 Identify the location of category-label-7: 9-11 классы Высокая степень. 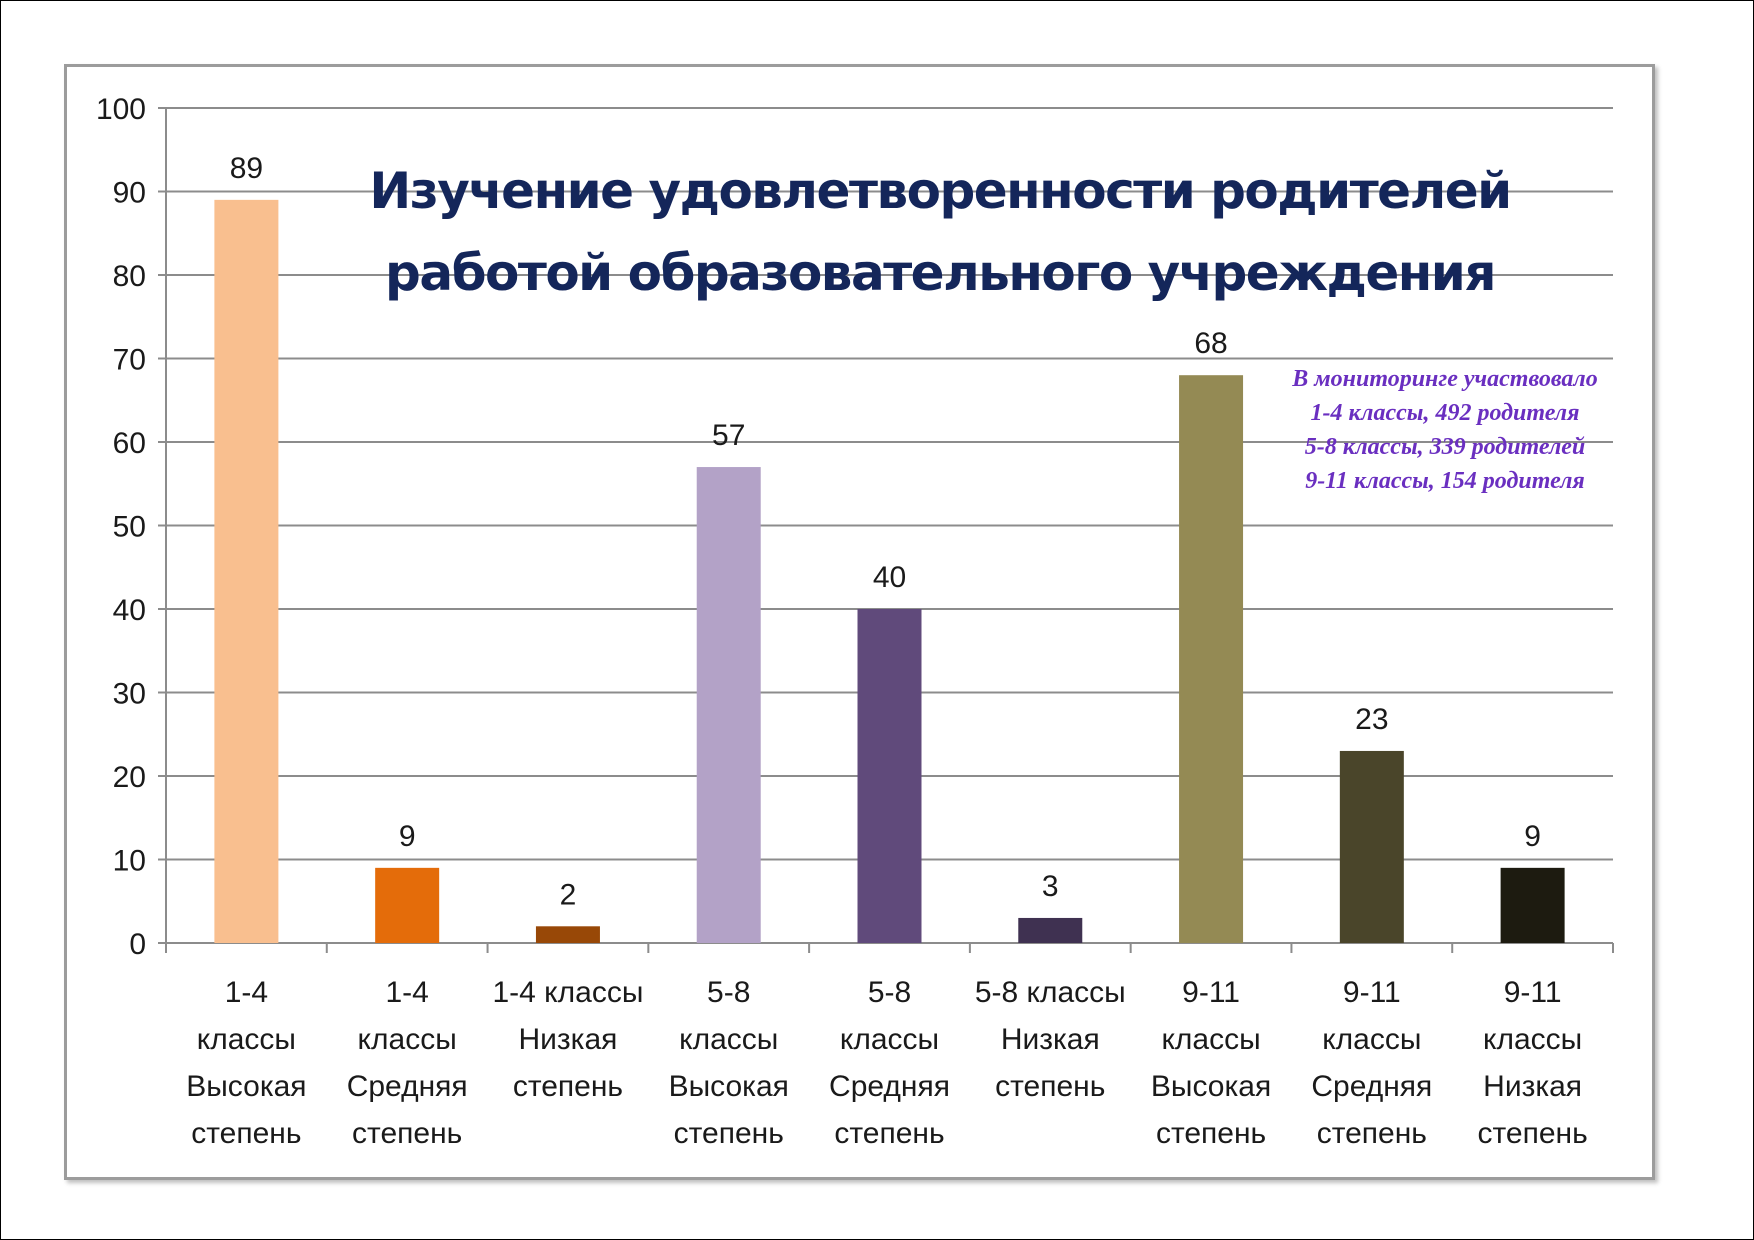
(1211, 1063).